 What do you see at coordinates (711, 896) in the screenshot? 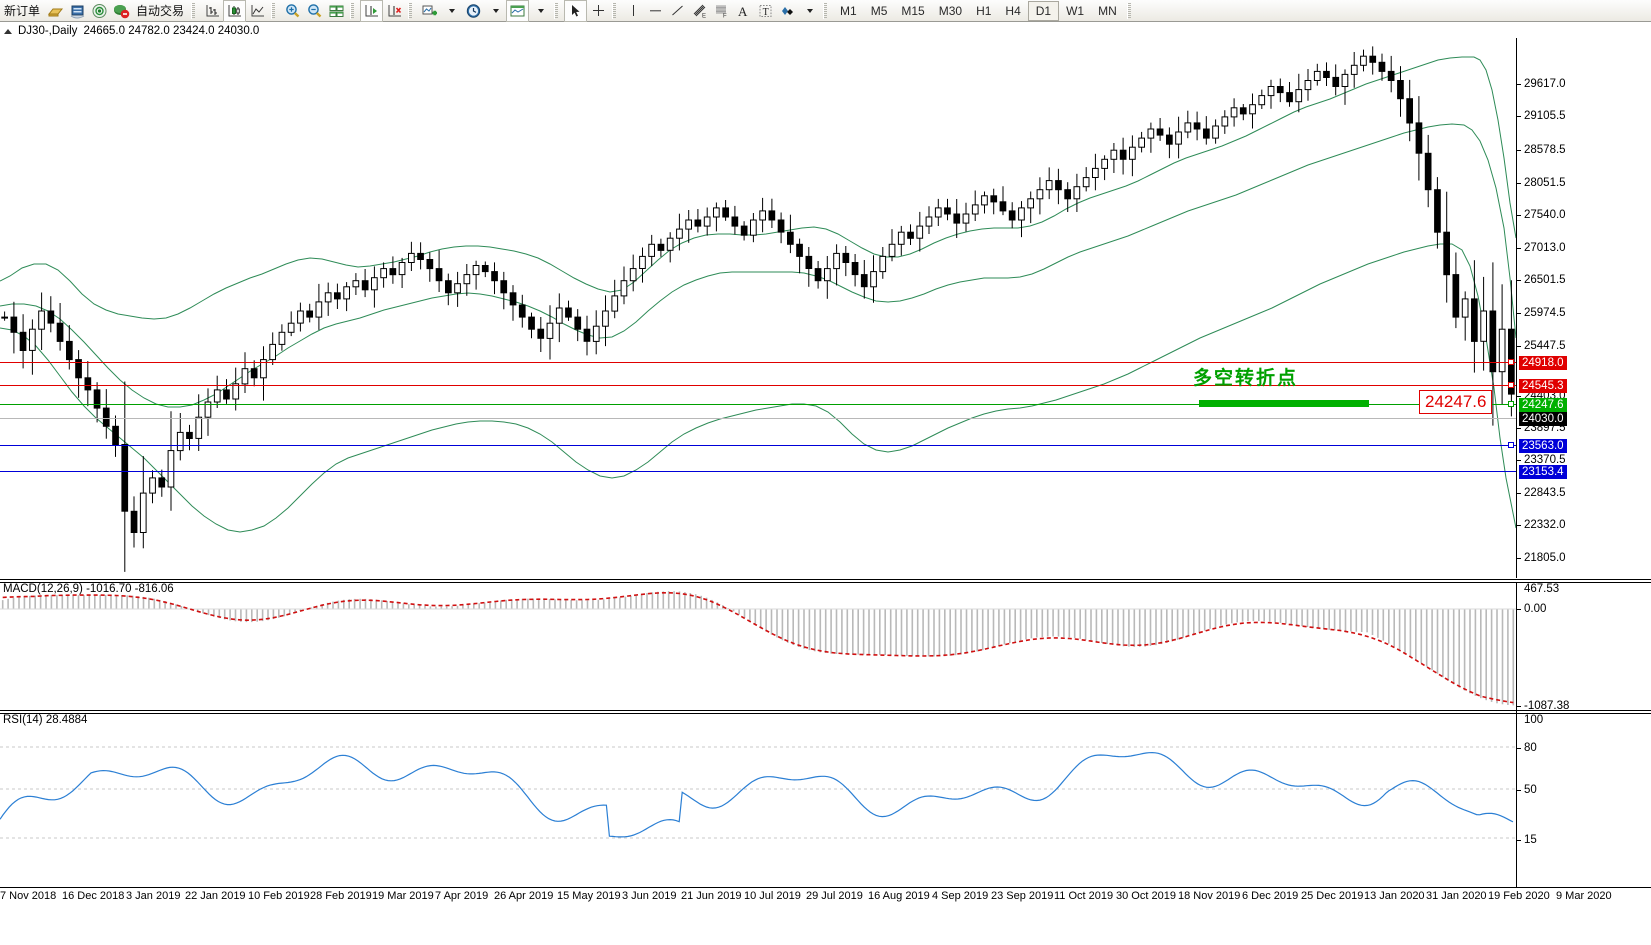
I see `time-axis-label: 21 Jun 2019` at bounding box center [711, 896].